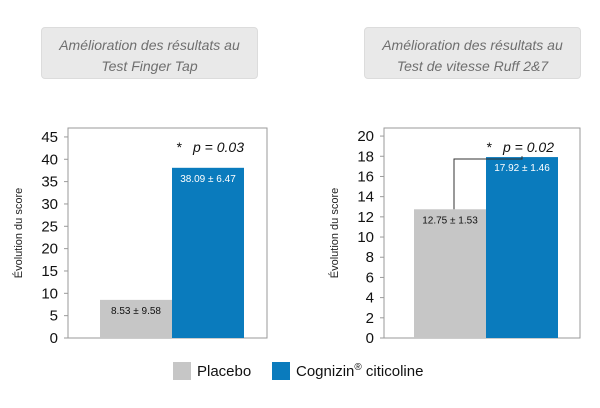 The width and height of the screenshot is (600, 408). Describe the element at coordinates (136, 318) in the screenshot. I see `chart-left-bar-placebo` at that location.